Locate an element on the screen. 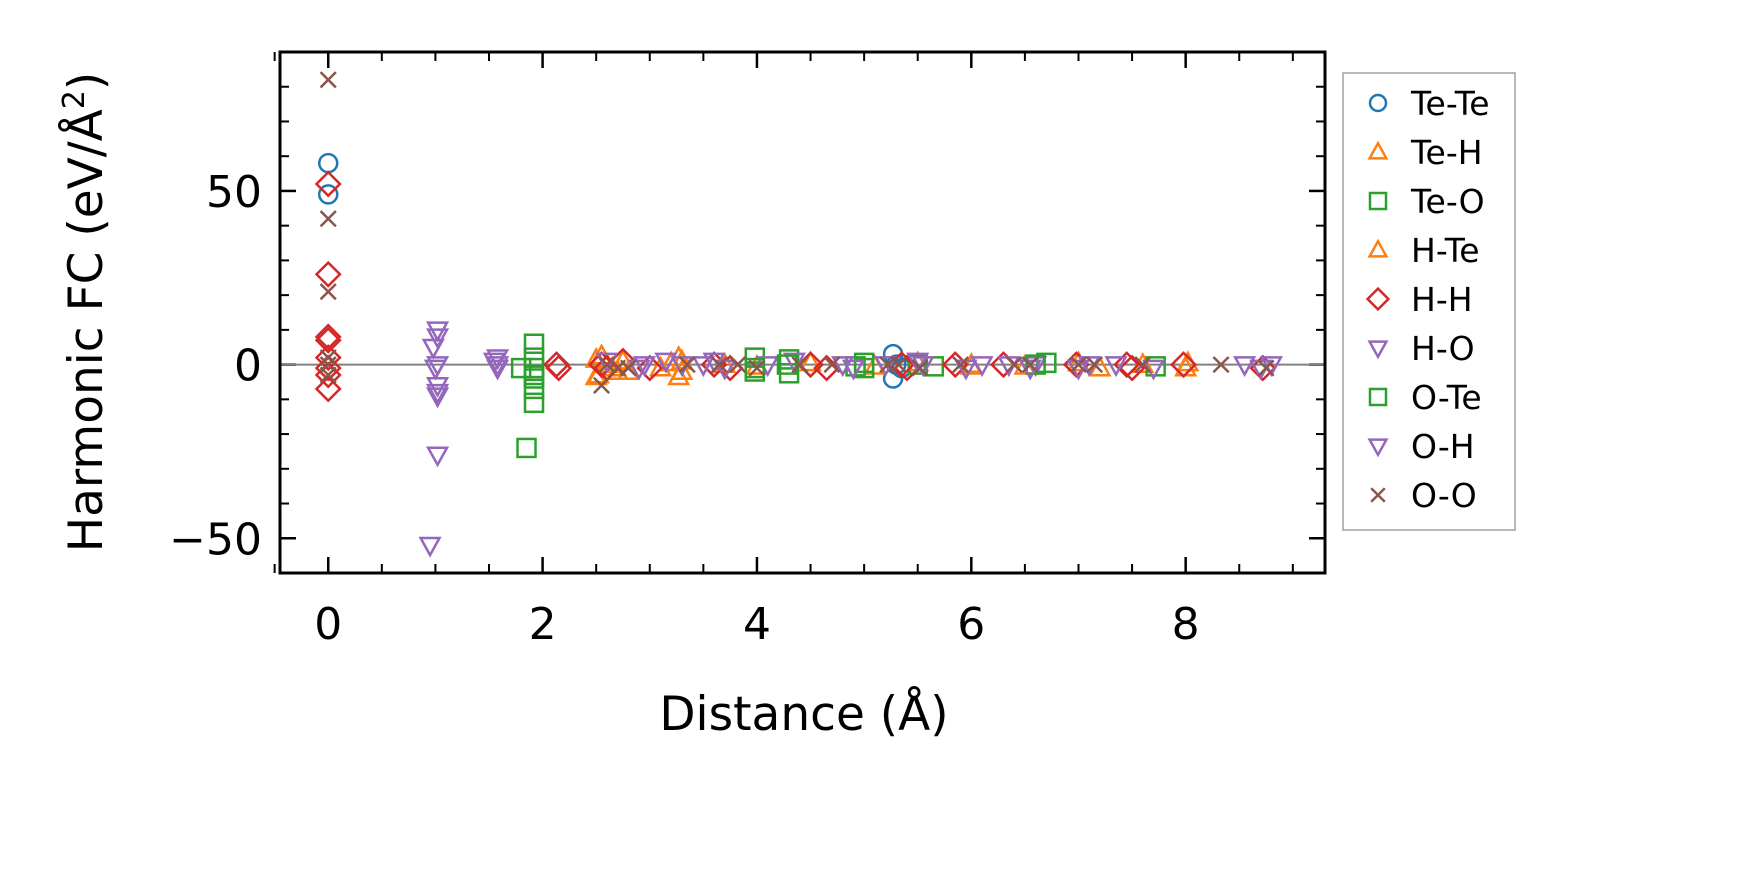 The image size is (1745, 883). legend-label-h-te: H-Te is located at coordinates (1445, 250).